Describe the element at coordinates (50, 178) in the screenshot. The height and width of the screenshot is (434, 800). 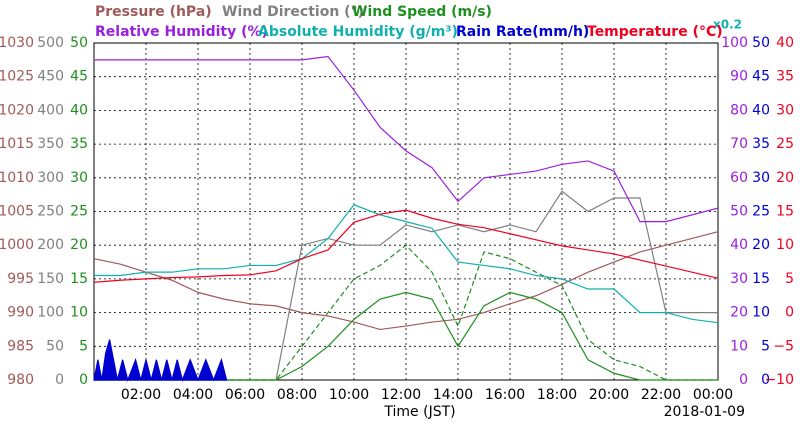
I see `y-tick-label: 300` at that location.